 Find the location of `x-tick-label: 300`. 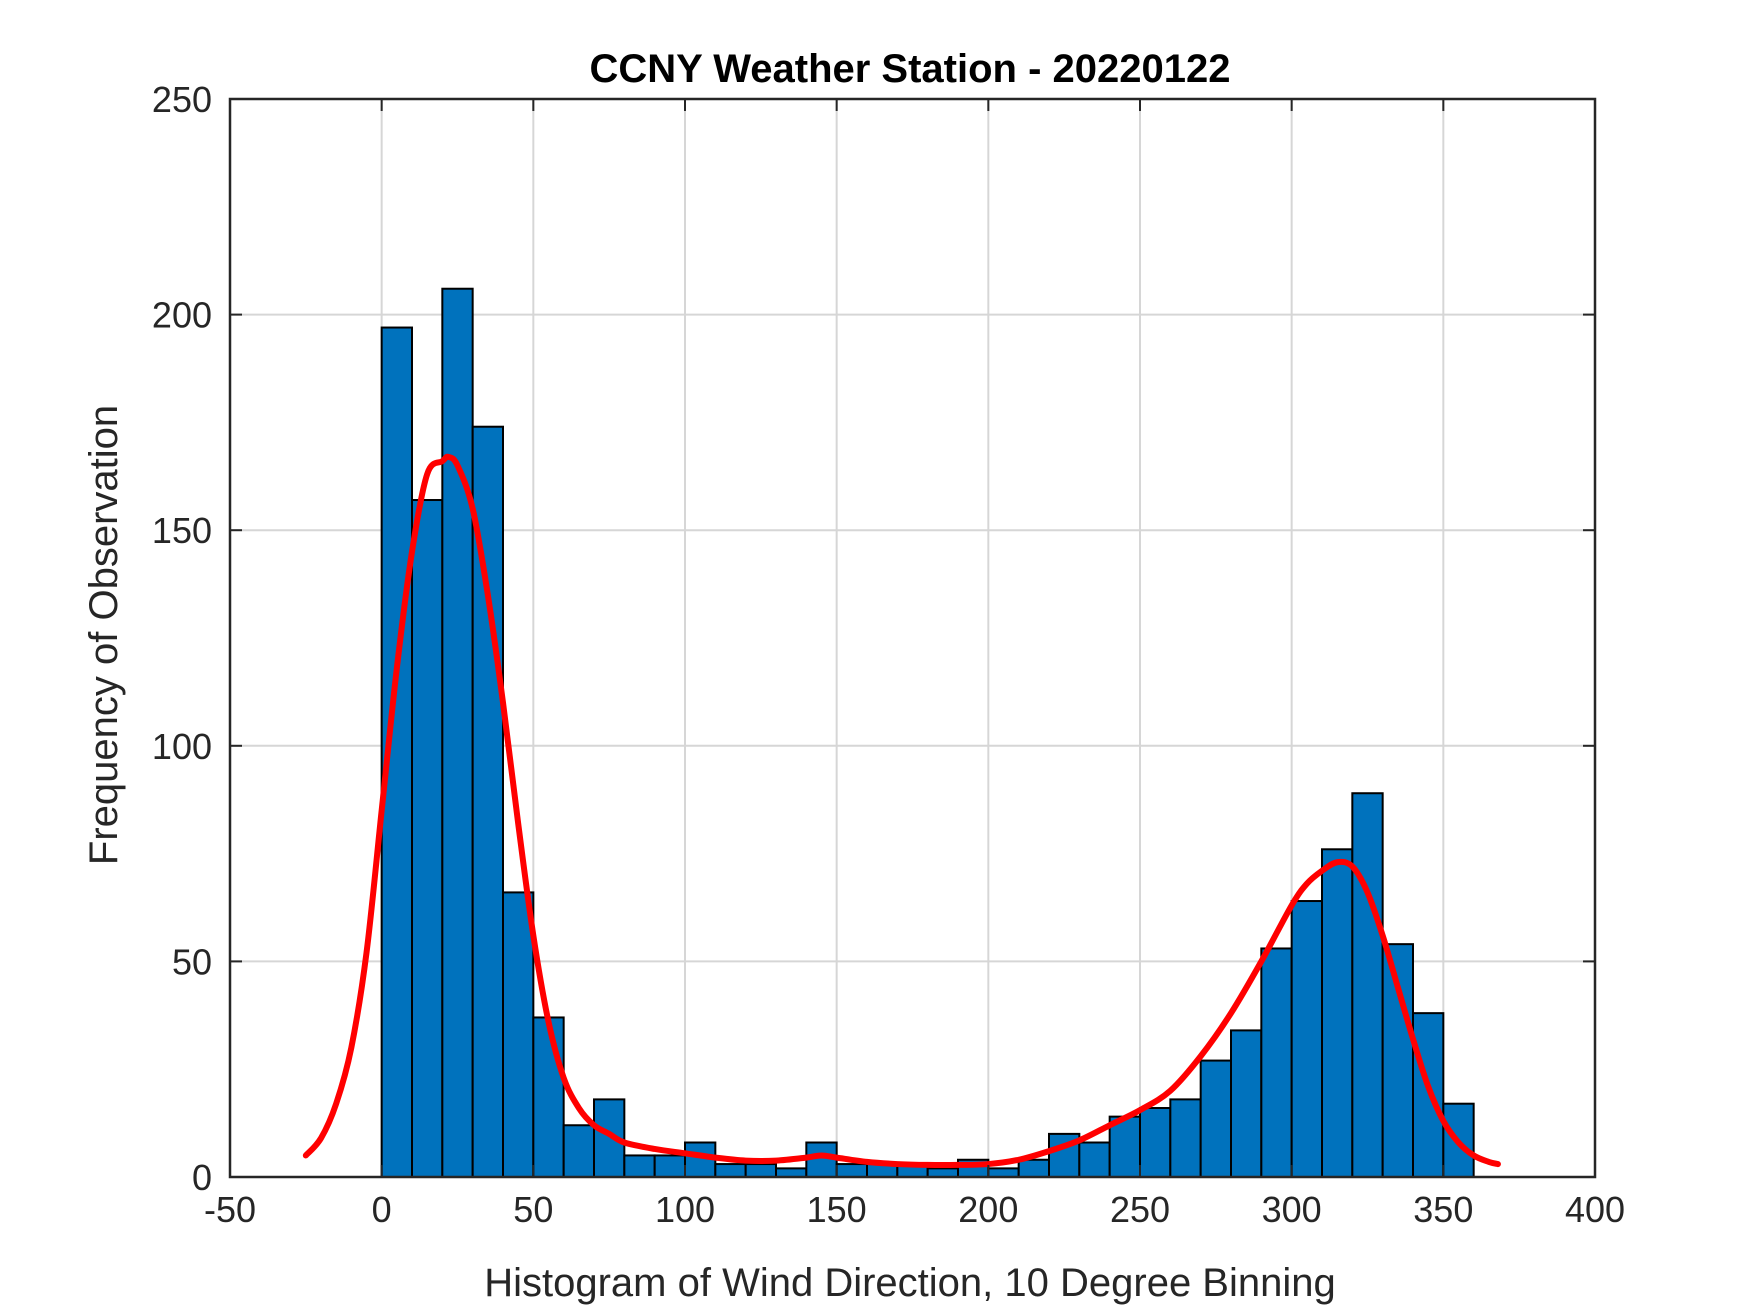

x-tick-label: 300 is located at coordinates (1292, 1209).